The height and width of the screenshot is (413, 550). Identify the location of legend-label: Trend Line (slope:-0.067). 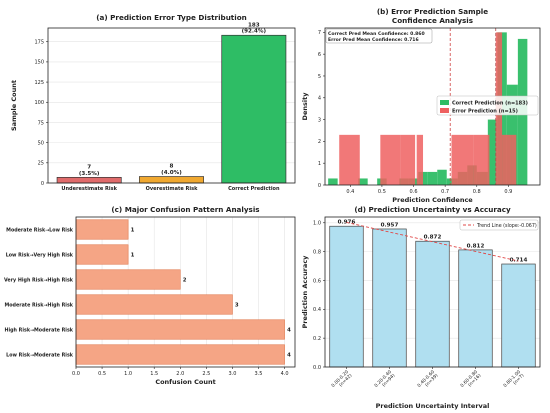
(506, 226).